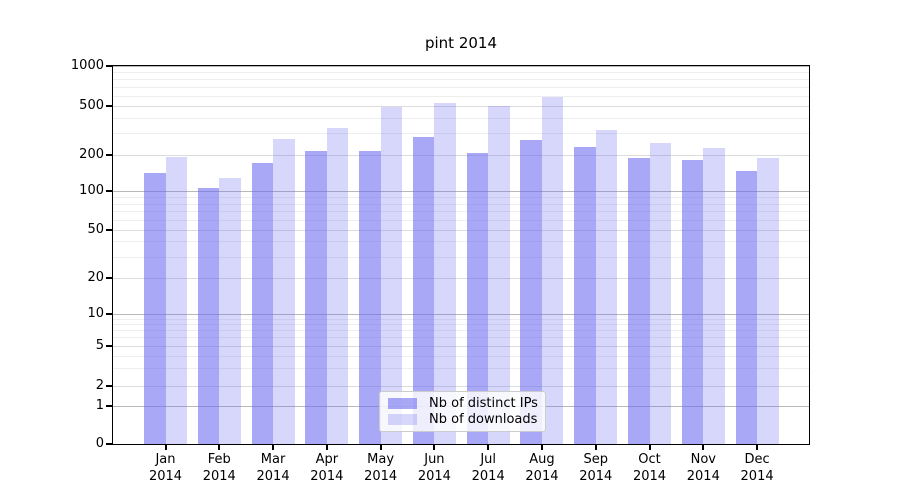  Describe the element at coordinates (461, 43) in the screenshot. I see `chart-title: pint 2014` at that location.